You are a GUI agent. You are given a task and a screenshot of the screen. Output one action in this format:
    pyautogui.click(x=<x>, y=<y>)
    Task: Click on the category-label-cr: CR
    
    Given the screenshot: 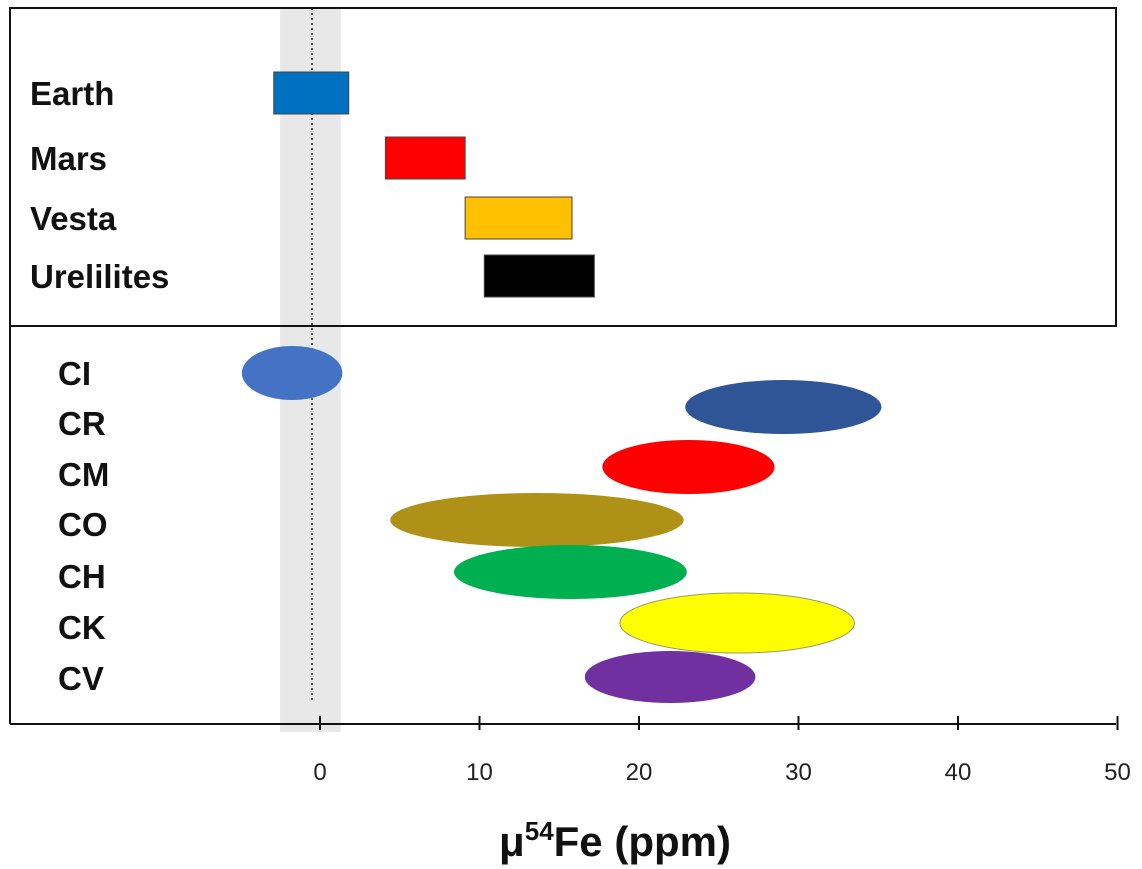 What is the action you would take?
    pyautogui.click(x=82, y=423)
    